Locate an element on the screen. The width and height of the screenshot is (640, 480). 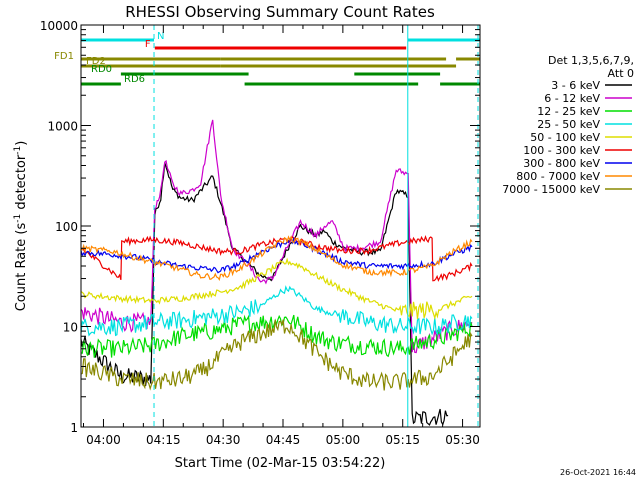
series-line-800-7000-kev is located at coordinates (276, 258).